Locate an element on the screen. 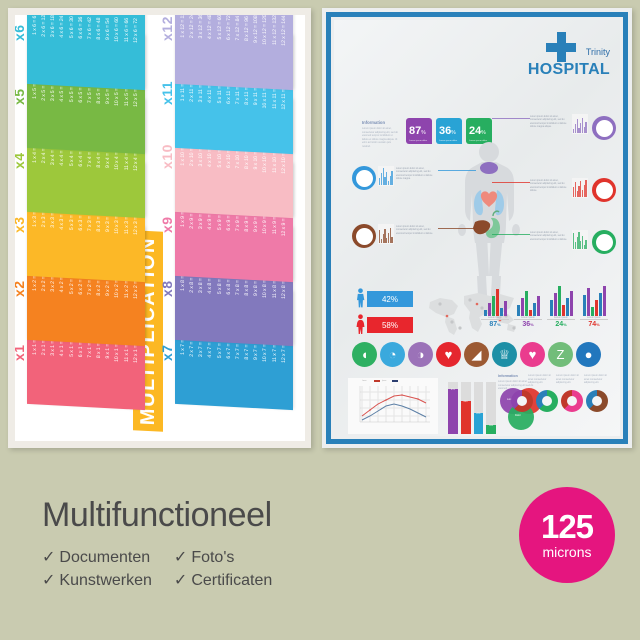 The width and height of the screenshot is (640, 640). love-heart-icon-glyph: ♥ is located at coordinates (532, 354).